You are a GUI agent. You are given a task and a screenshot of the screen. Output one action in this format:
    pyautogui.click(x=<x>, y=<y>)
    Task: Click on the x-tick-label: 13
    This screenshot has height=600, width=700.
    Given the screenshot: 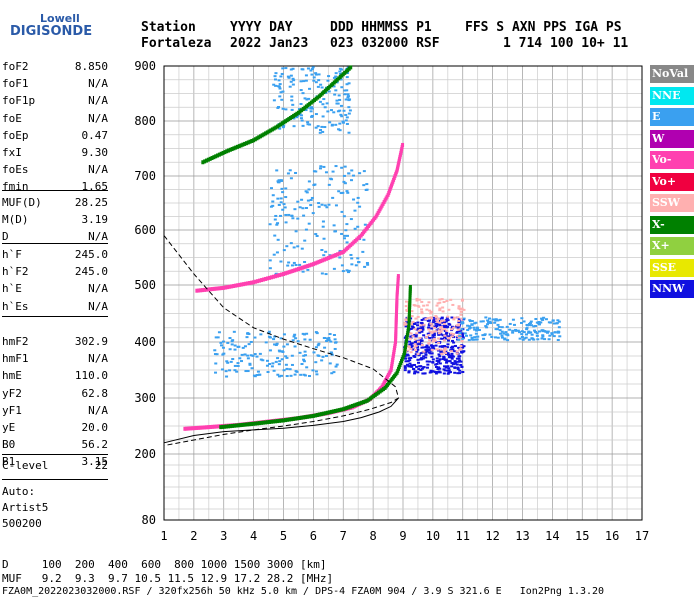 What is the action you would take?
    pyautogui.click(x=522, y=536)
    